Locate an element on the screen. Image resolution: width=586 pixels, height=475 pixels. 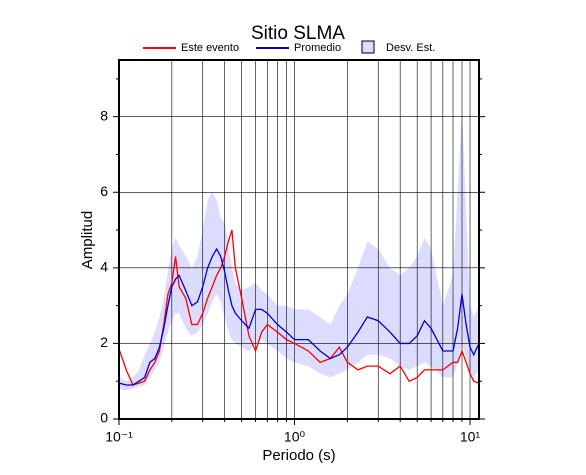
x-tick-label: 10¹ is located at coordinates (470, 437).